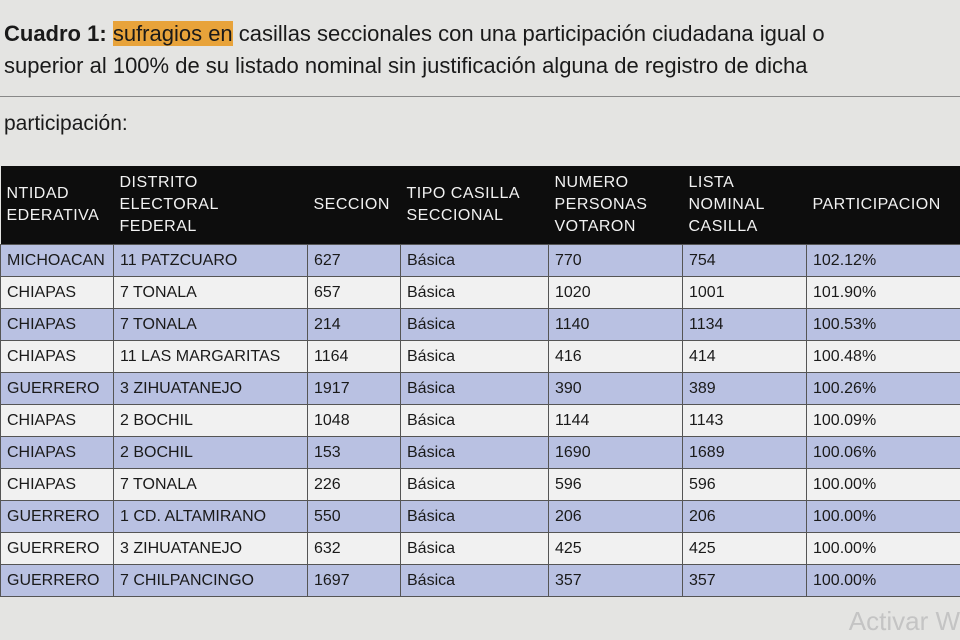  I want to click on table-row: CHIAPAS 2 BOCHIL 153 Básica 1690 1689 100.06%, so click(480, 452).